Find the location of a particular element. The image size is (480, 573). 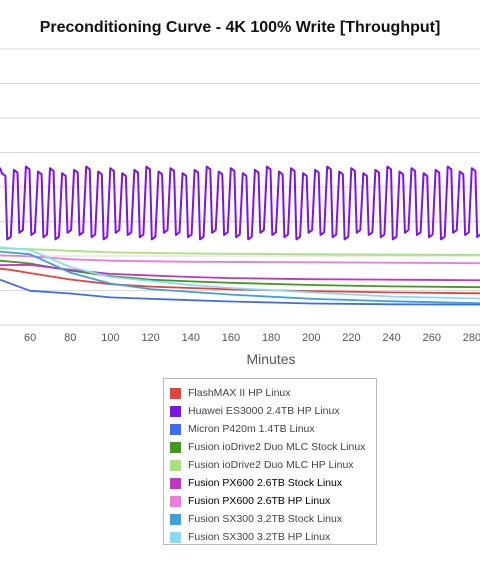

legend-label: Huawei ES3000 2.4TB HP Linux is located at coordinates (264, 411).